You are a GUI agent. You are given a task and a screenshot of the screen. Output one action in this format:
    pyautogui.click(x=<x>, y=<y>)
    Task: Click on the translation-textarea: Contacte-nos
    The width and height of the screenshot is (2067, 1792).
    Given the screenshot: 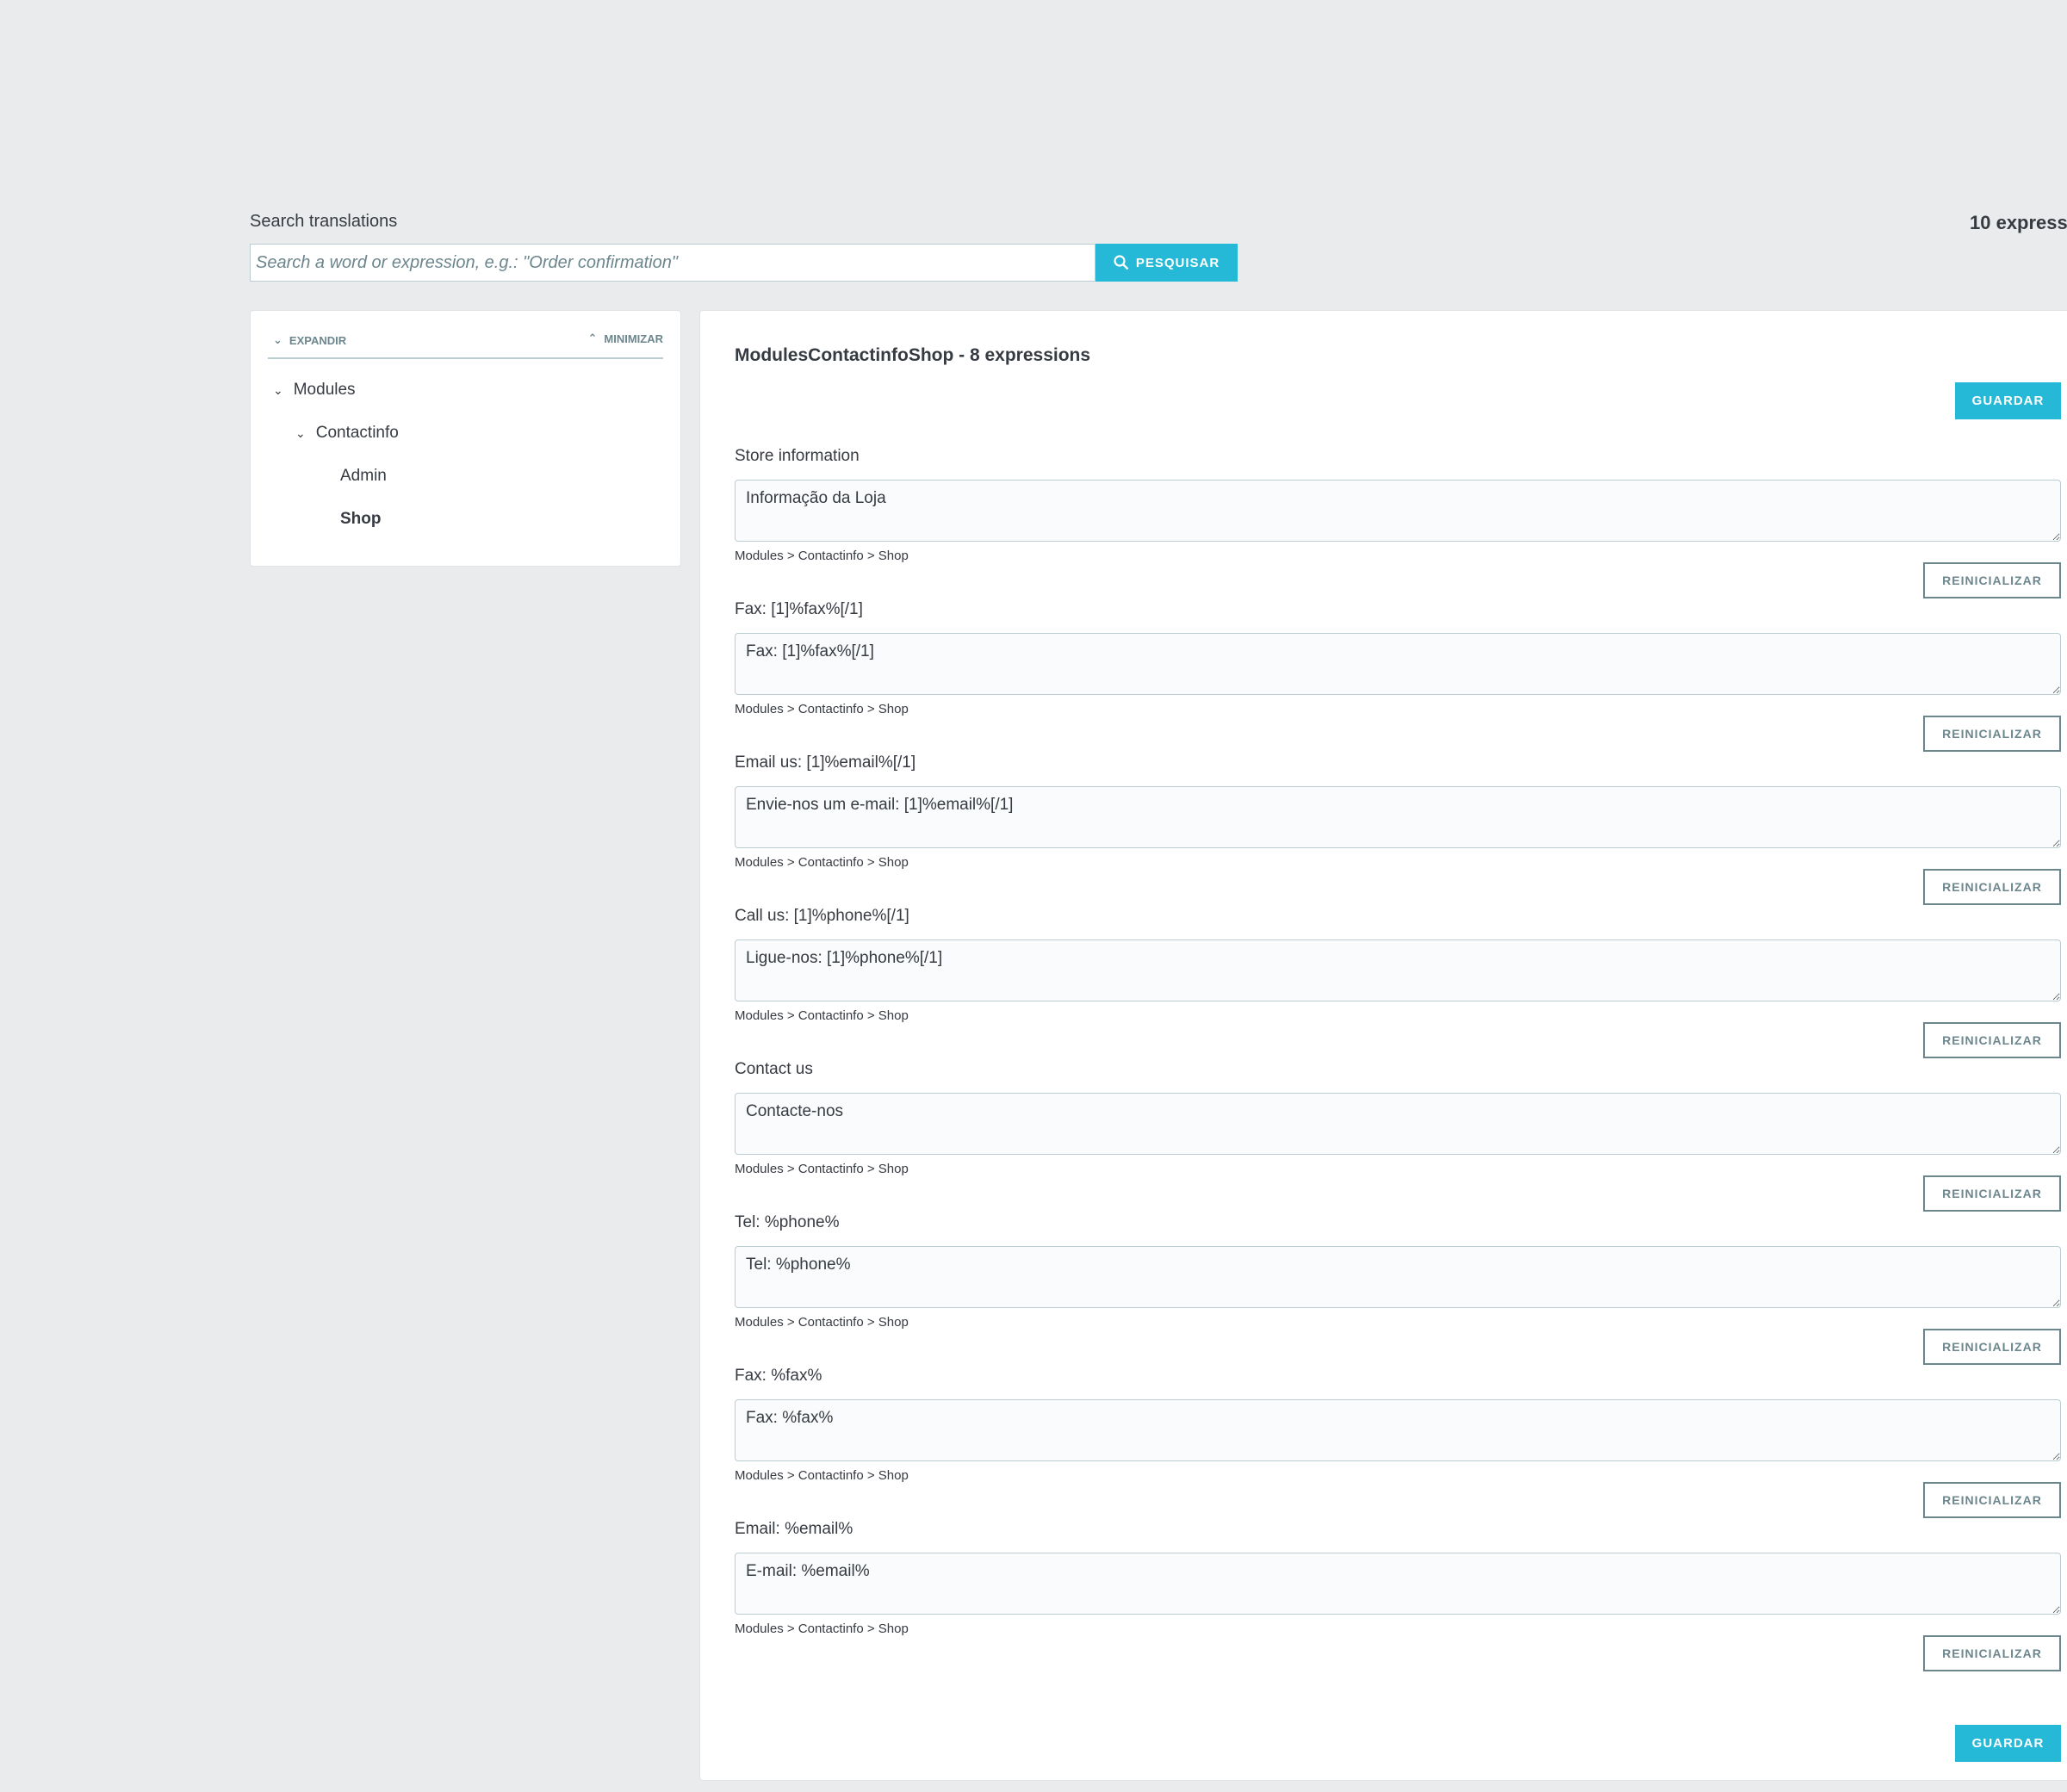 What is the action you would take?
    pyautogui.click(x=1398, y=1124)
    